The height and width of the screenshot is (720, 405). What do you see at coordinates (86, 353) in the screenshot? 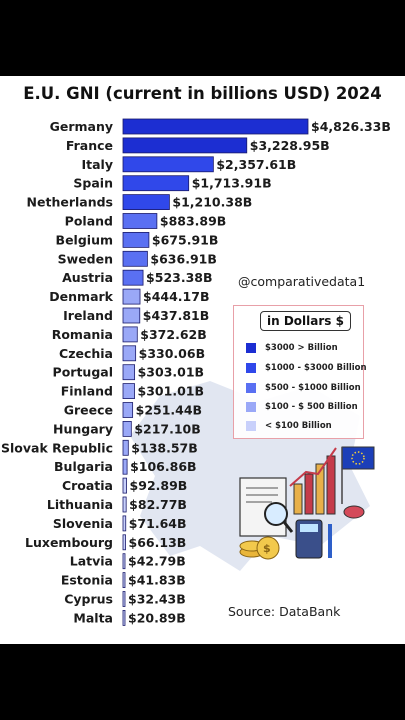
I see `country-label: Czechia` at bounding box center [86, 353].